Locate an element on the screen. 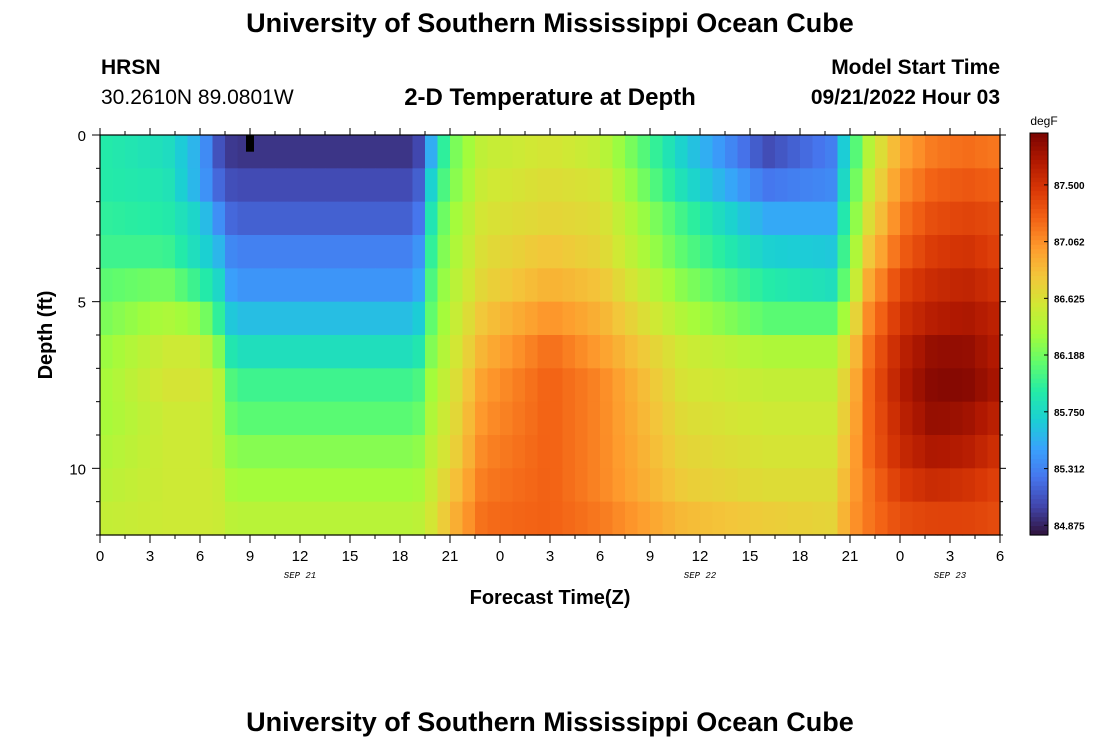 The width and height of the screenshot is (1100, 750). x-axis-label: Forecast Time(Z) is located at coordinates (550, 598).